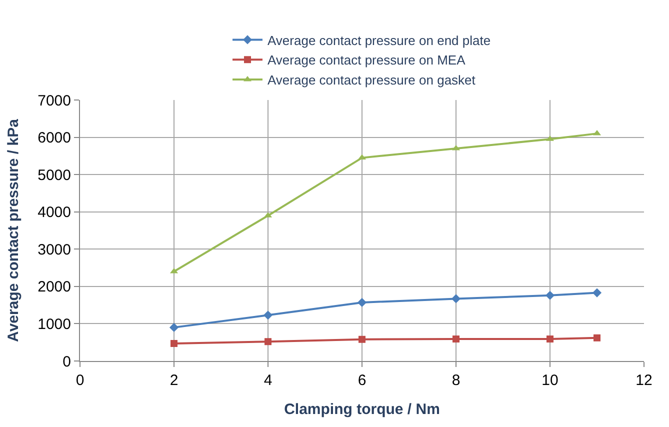 The width and height of the screenshot is (669, 427). What do you see at coordinates (367, 60) in the screenshot?
I see `legend-label: Average contact pressure on MEA` at bounding box center [367, 60].